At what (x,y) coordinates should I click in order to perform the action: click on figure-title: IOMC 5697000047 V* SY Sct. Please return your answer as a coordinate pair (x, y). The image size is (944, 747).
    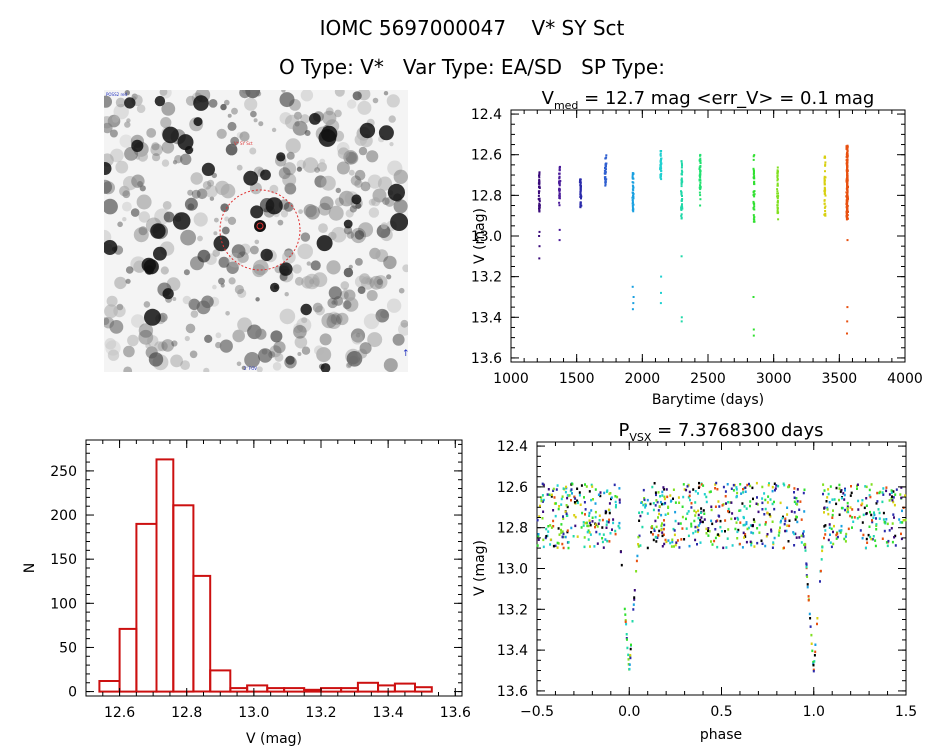
    Looking at the image, I should click on (472, 28).